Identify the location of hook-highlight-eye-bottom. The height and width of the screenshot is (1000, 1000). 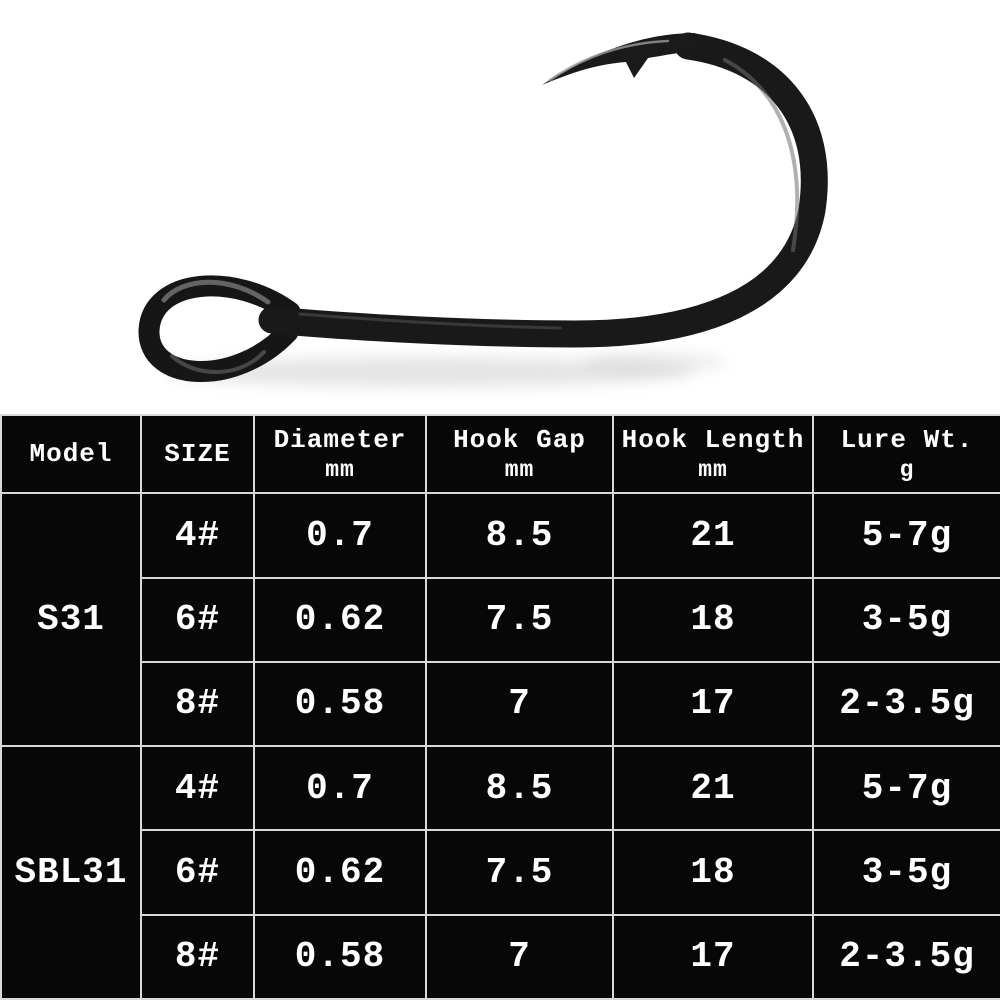
(218, 362).